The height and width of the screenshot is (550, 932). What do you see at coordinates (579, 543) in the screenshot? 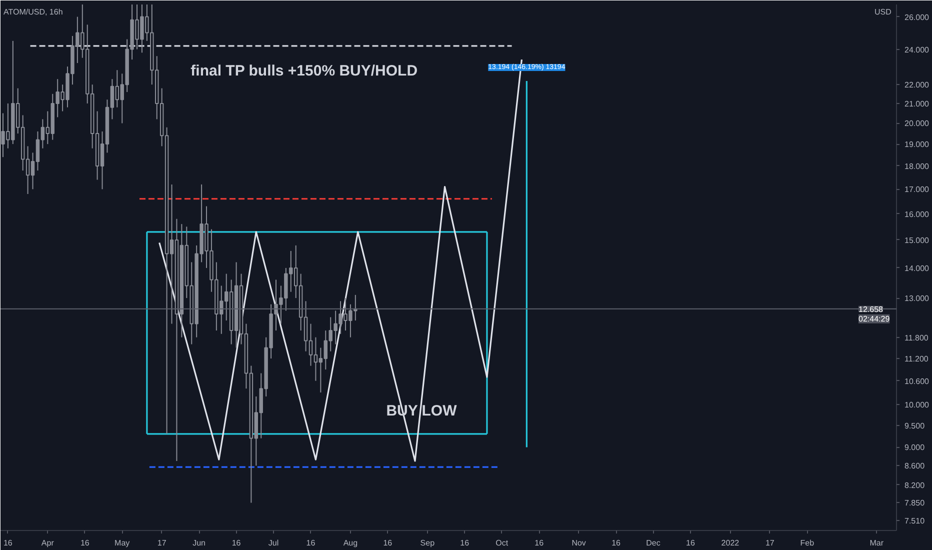
I see `x-tick-label: Nov` at bounding box center [579, 543].